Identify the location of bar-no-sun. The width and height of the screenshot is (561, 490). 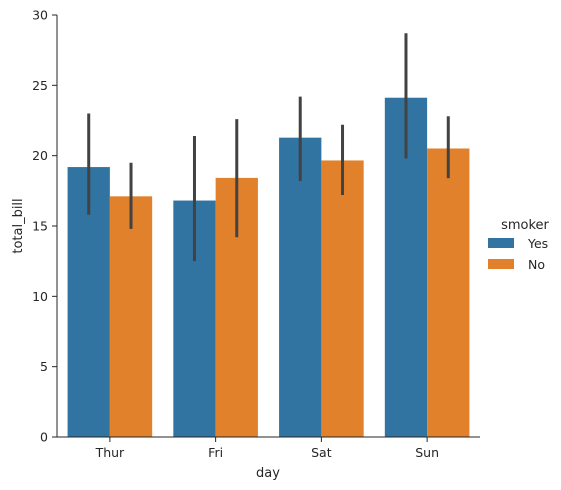
(448, 292).